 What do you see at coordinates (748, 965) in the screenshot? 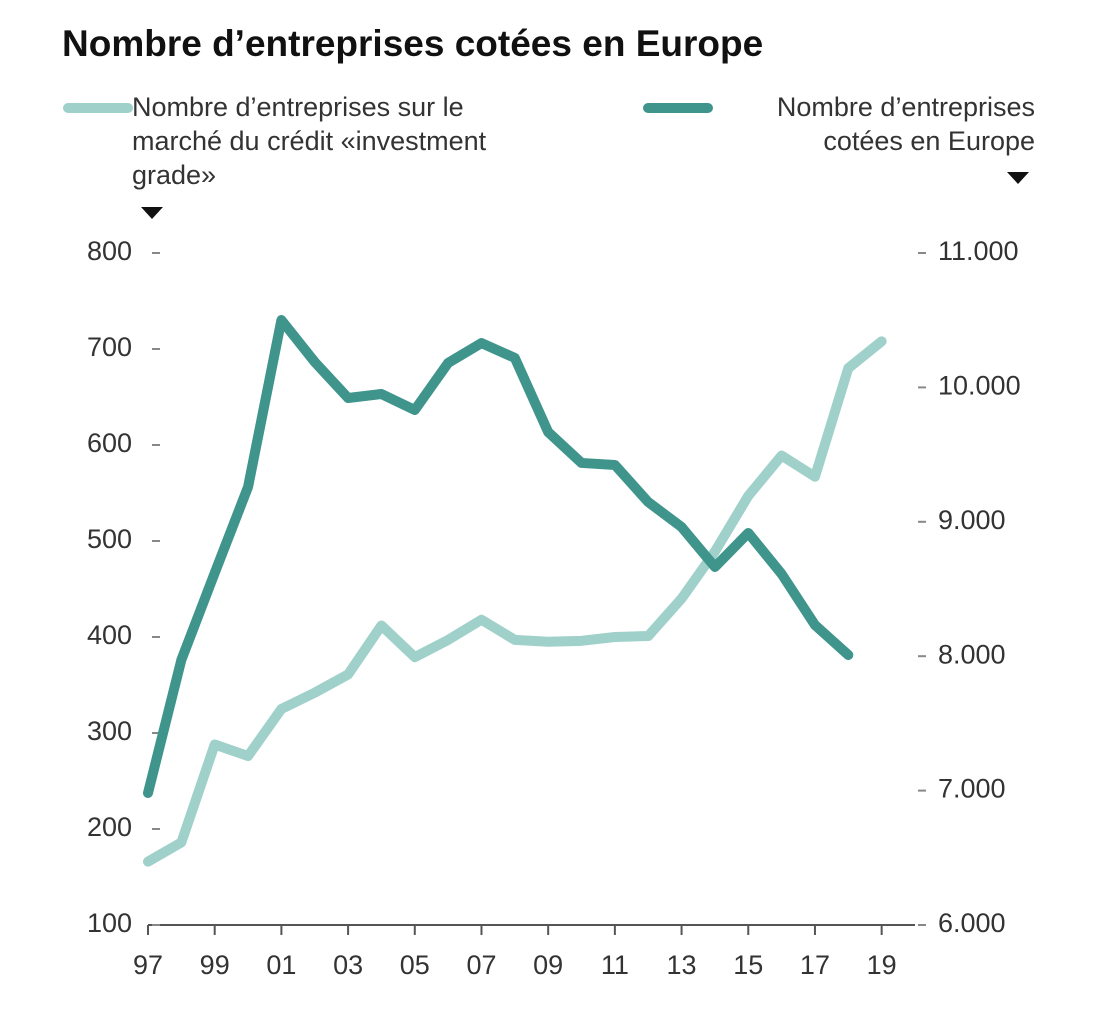
I see `x-tick-label: 15` at bounding box center [748, 965].